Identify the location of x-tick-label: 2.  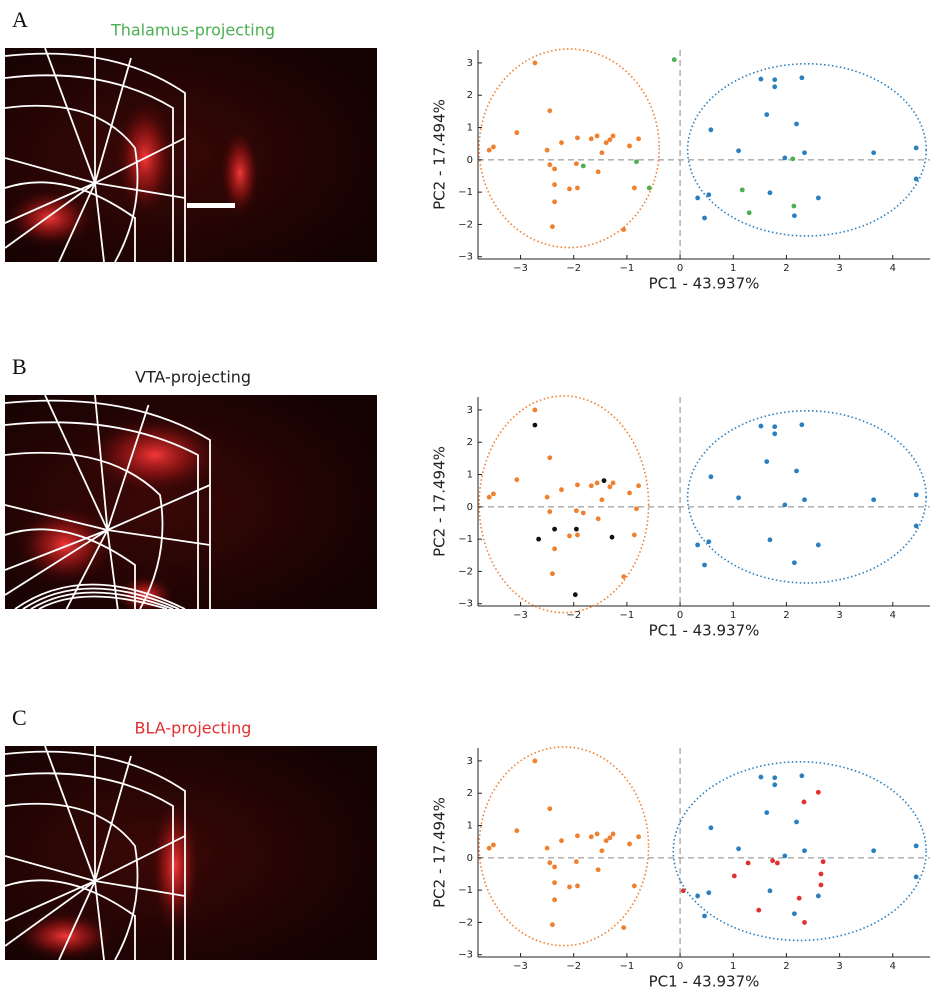
(786, 268).